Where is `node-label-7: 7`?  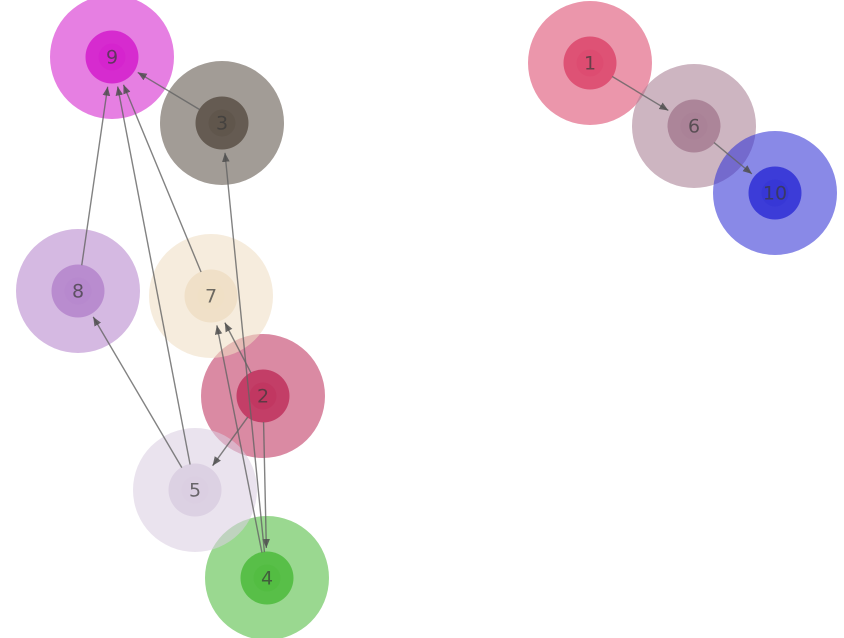
node-label-7: 7 is located at coordinates (211, 297).